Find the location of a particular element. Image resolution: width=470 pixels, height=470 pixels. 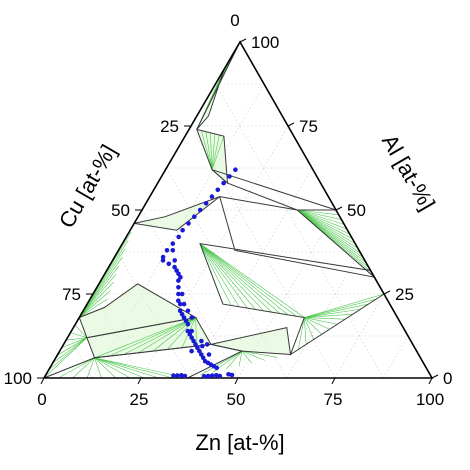

bottom-tick-label: 0 is located at coordinates (41, 399).